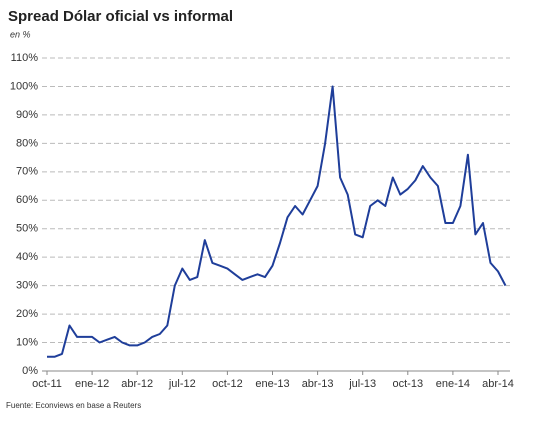 Image resolution: width=533 pixels, height=426 pixels. I want to click on x-tick-label: ene-14, so click(453, 384).